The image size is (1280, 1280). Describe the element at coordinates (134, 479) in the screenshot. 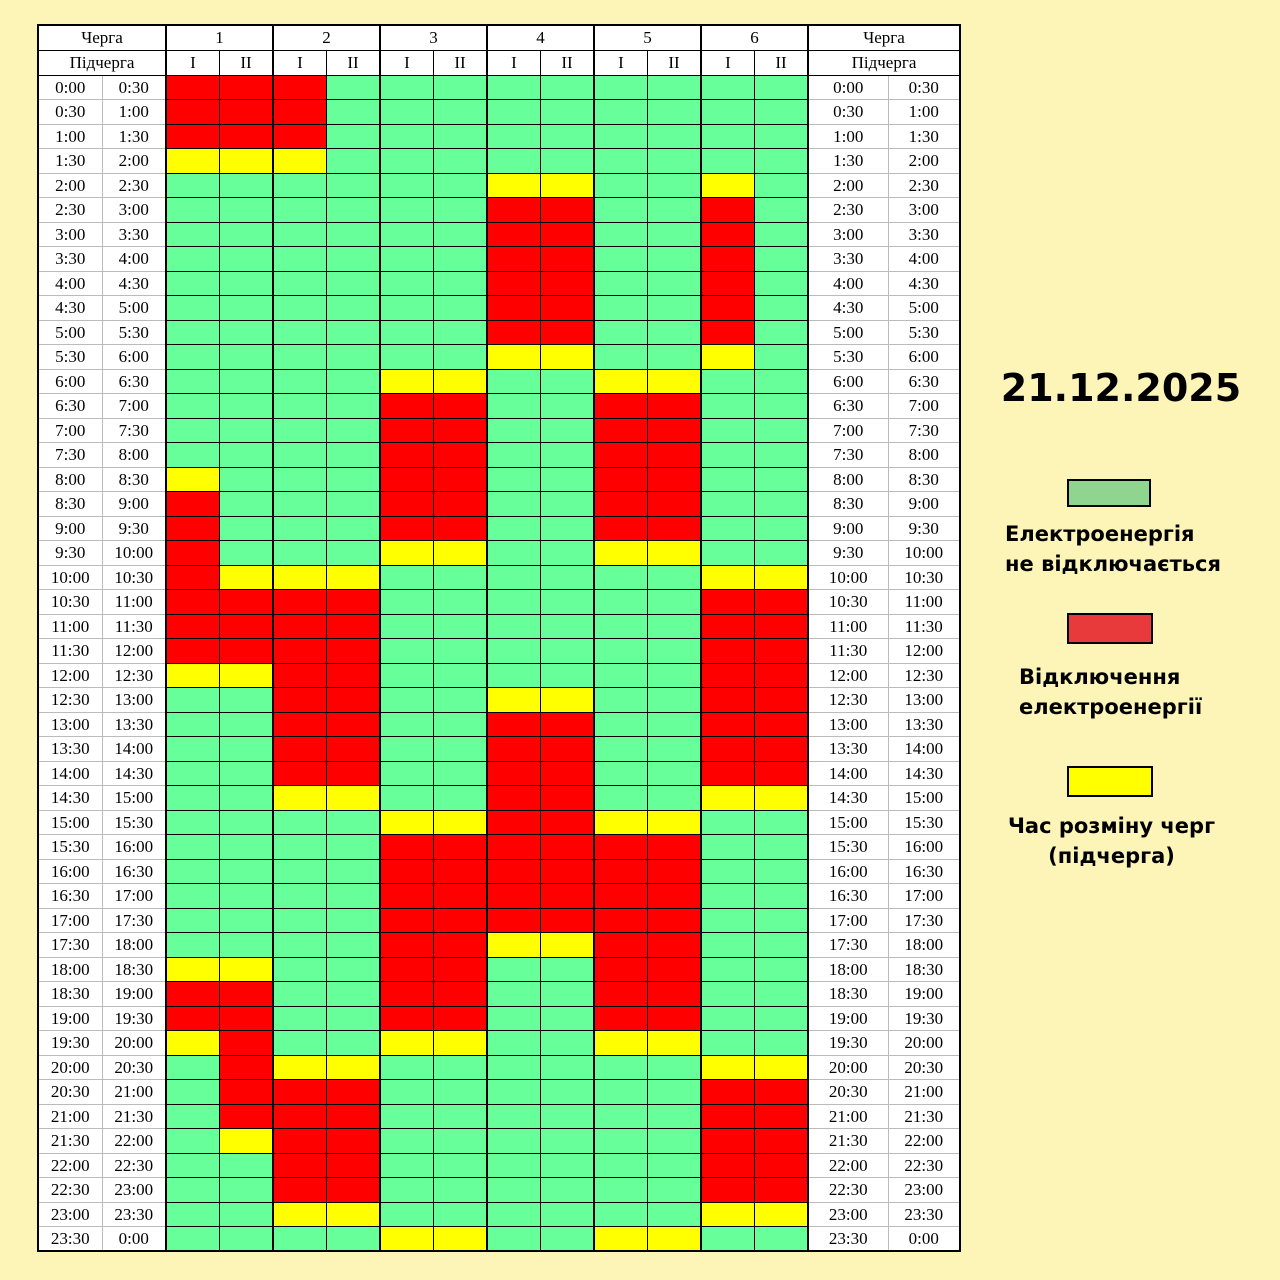

I see `time-to-left: 8:30` at that location.